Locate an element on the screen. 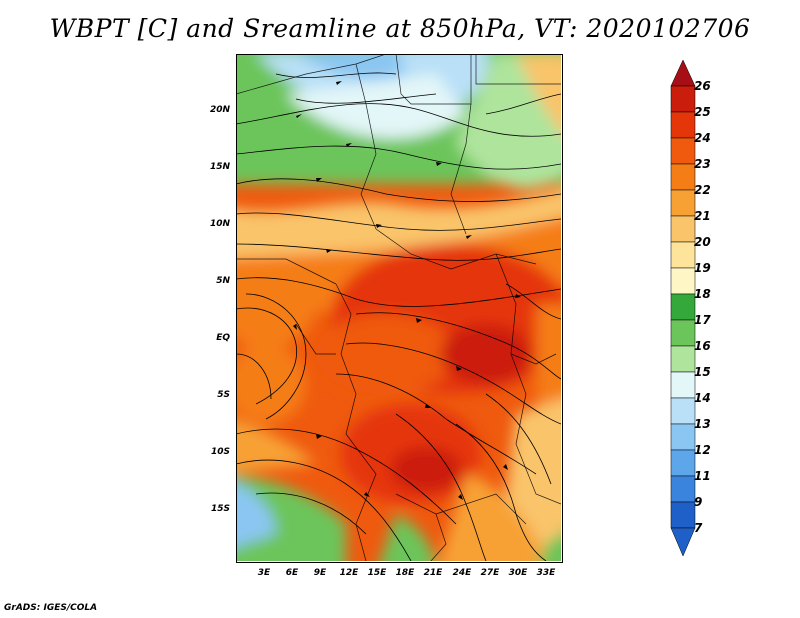 This screenshot has width=800, height=618. lon-label-24e: 24E is located at coordinates (462, 573).